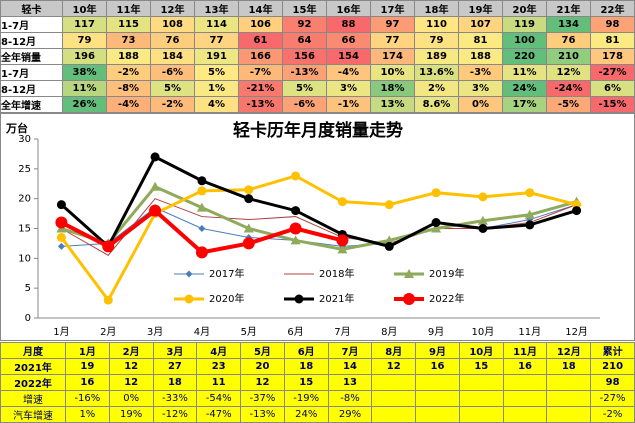 This screenshot has height=423, width=635. Describe the element at coordinates (128, 24) in the screenshot. I see `table-cell: 115` at that location.